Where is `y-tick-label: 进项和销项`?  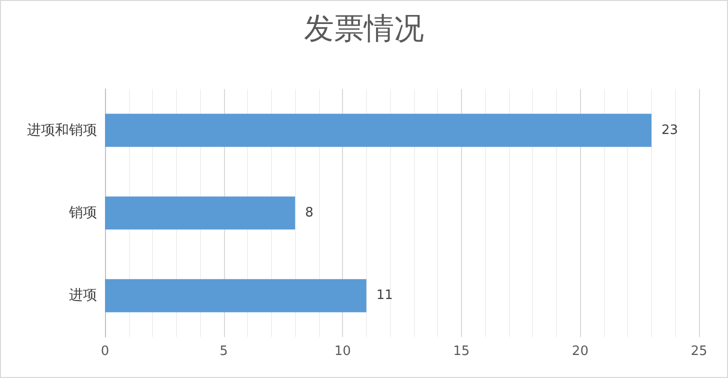 y-tick-label: 进项和销项 is located at coordinates (62, 130).